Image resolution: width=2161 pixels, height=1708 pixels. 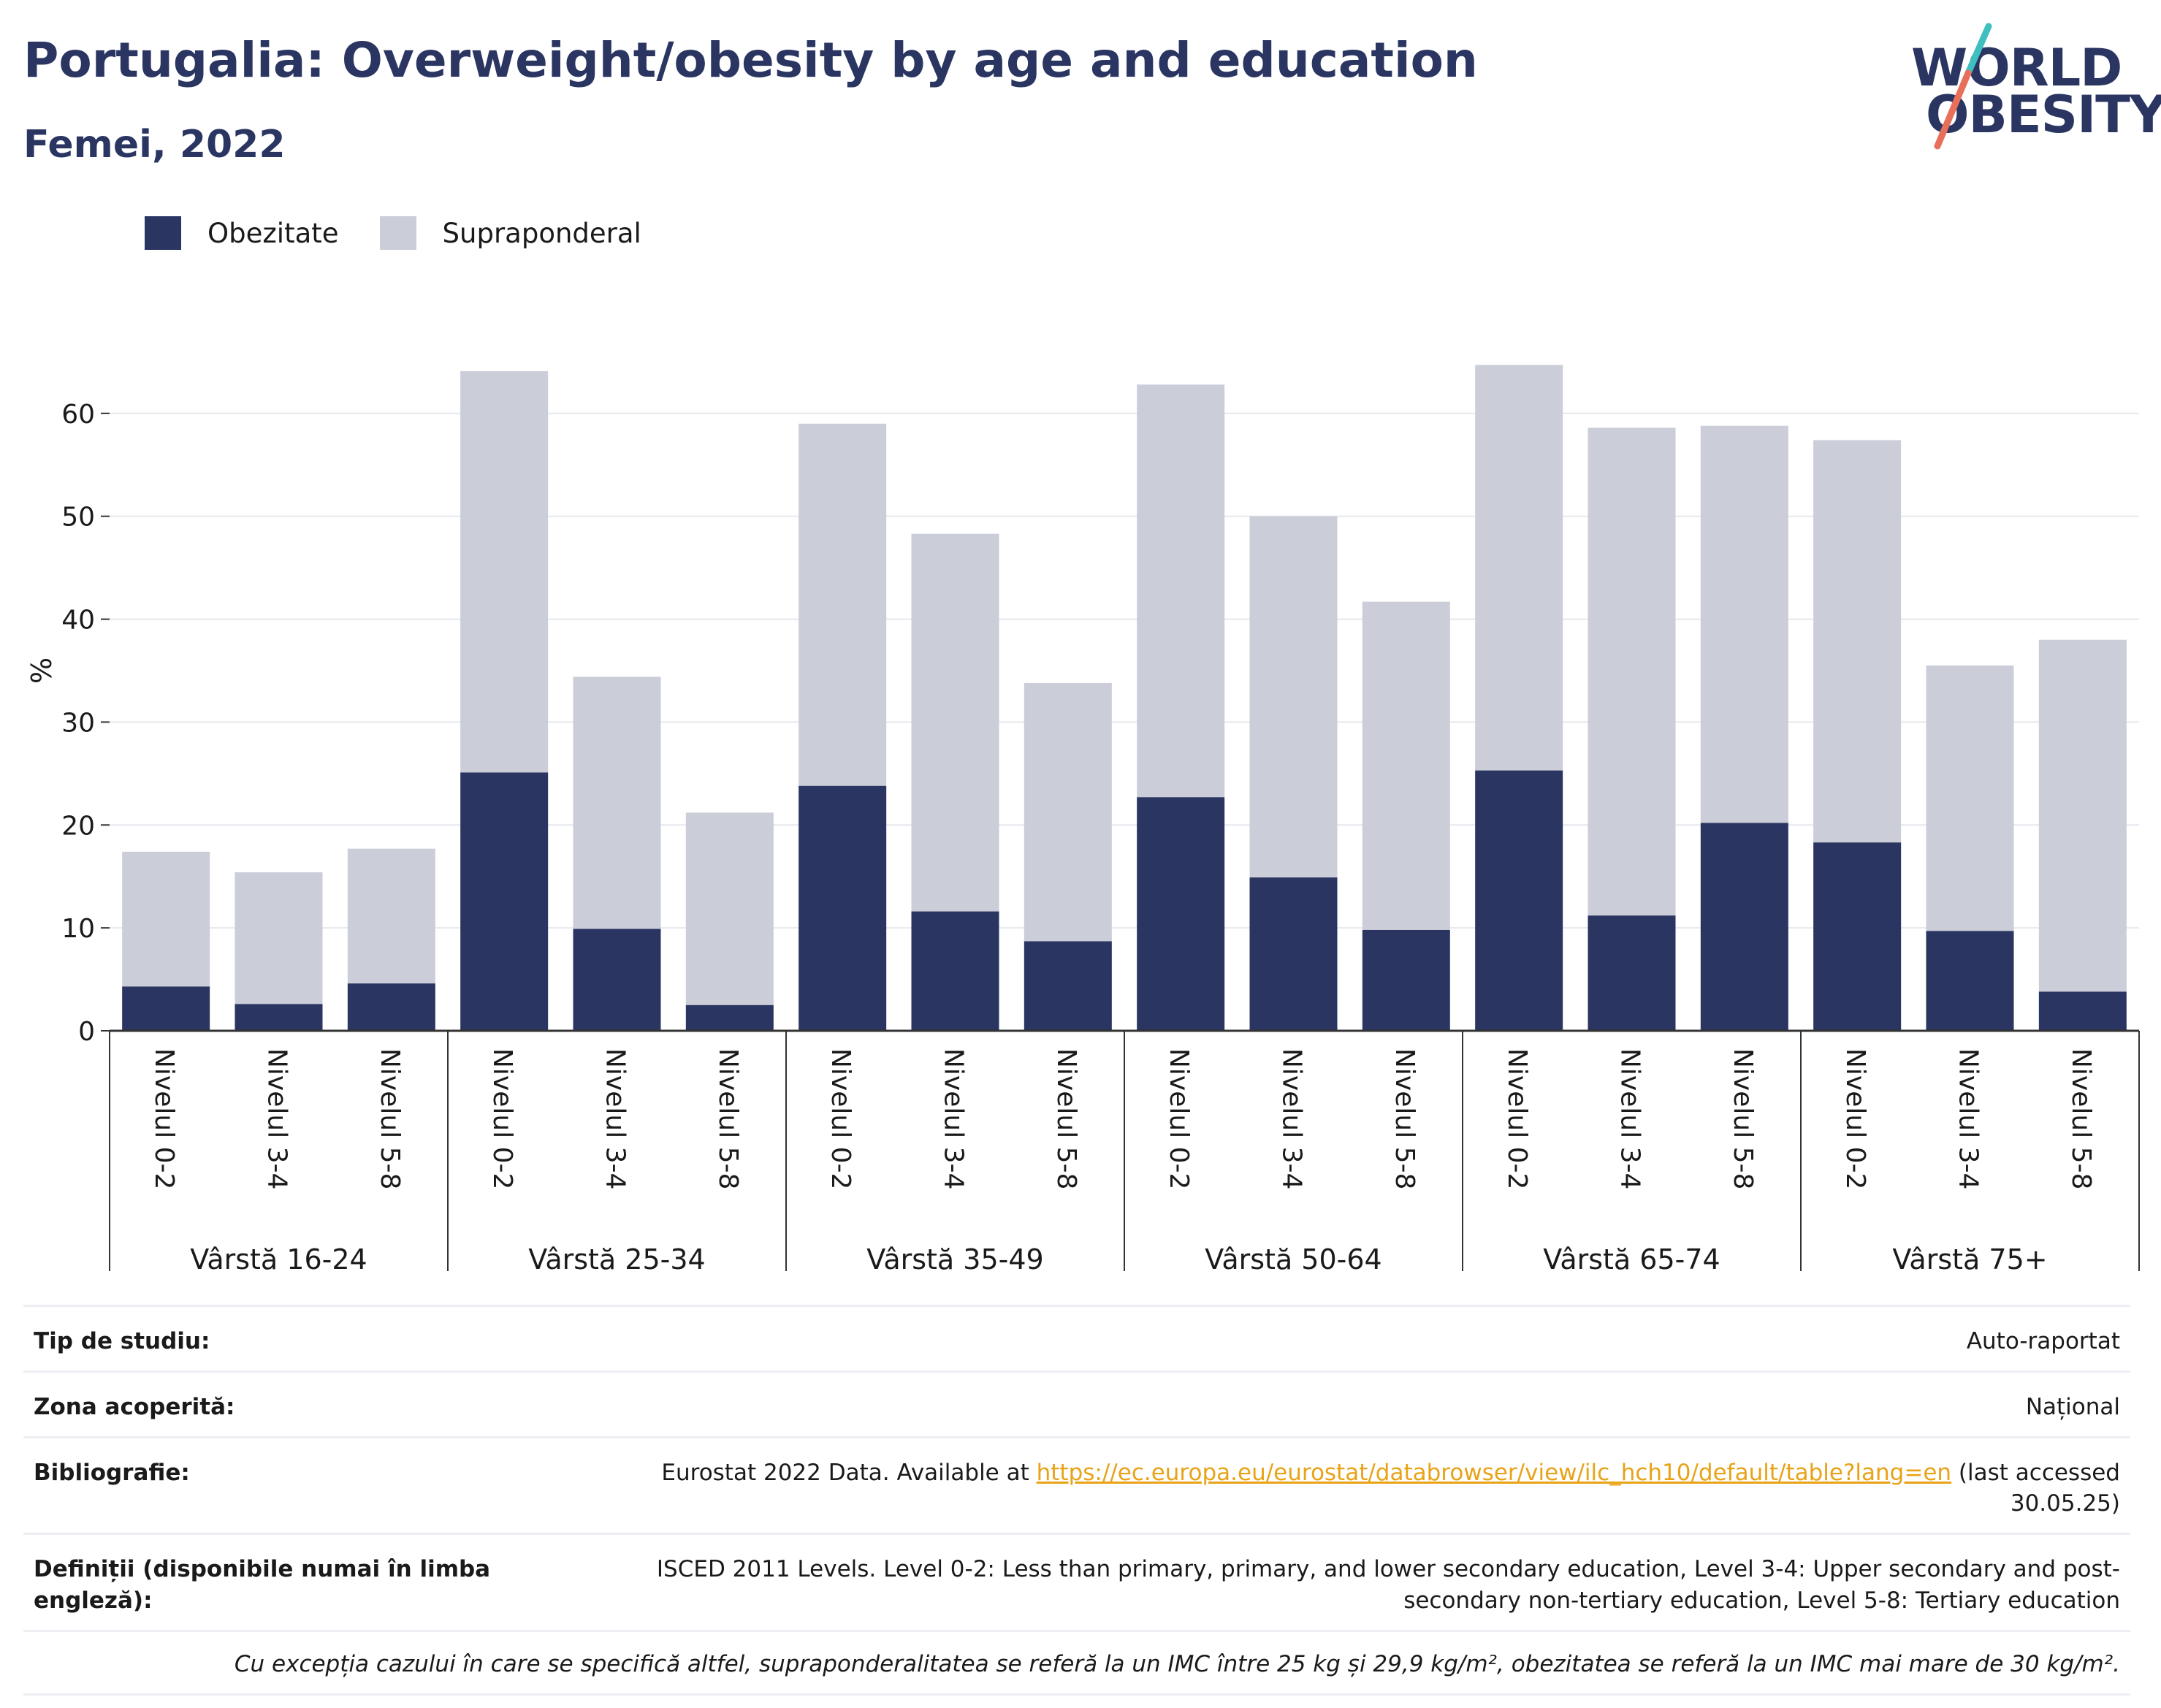 I want to click on x-group-label: Vârstă 16-24, so click(x=278, y=1257).